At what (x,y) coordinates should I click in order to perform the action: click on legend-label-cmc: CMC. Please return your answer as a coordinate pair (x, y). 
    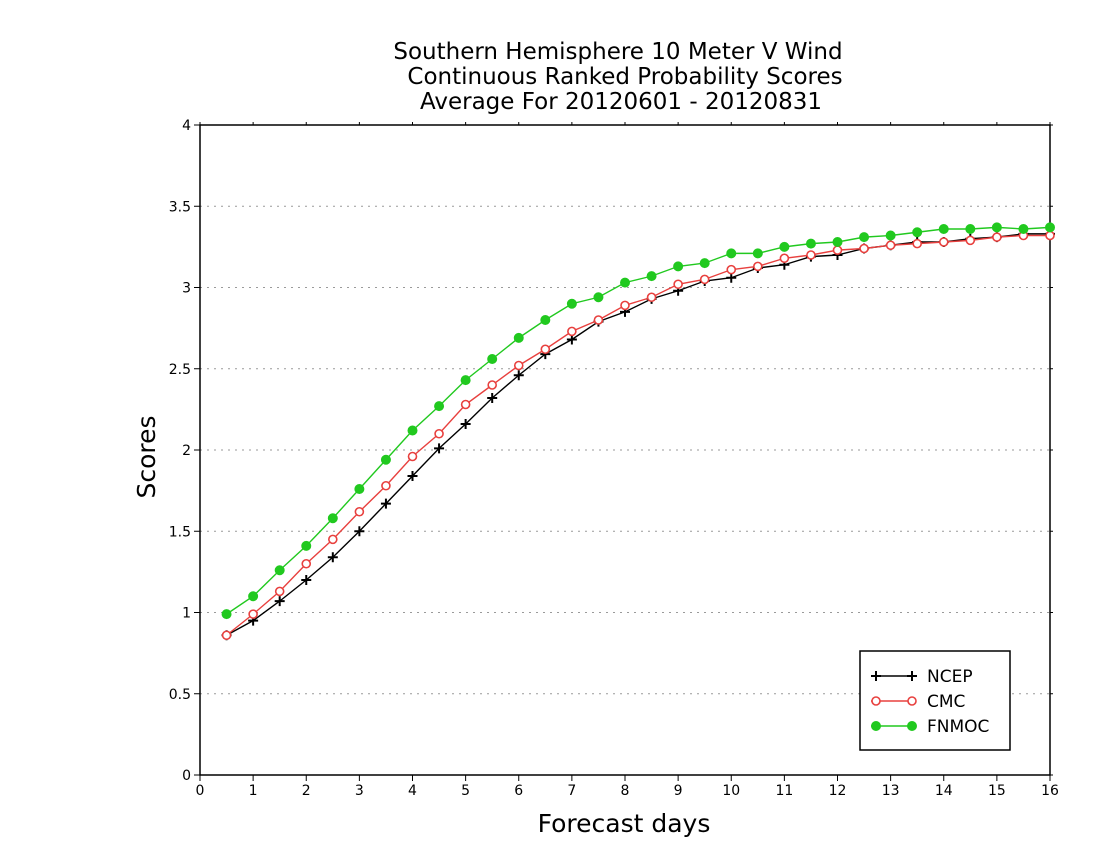
    Looking at the image, I should click on (946, 702).